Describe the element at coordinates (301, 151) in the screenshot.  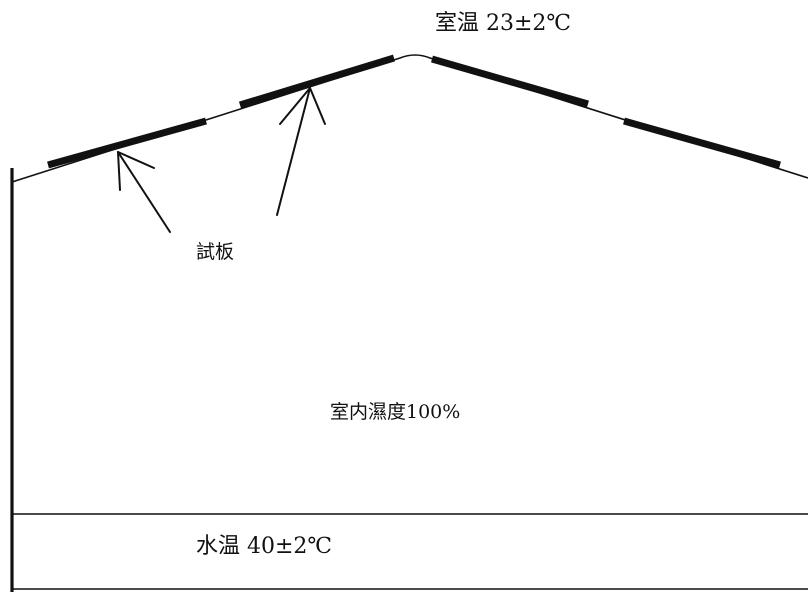
I see `pointer-arrow-right` at that location.